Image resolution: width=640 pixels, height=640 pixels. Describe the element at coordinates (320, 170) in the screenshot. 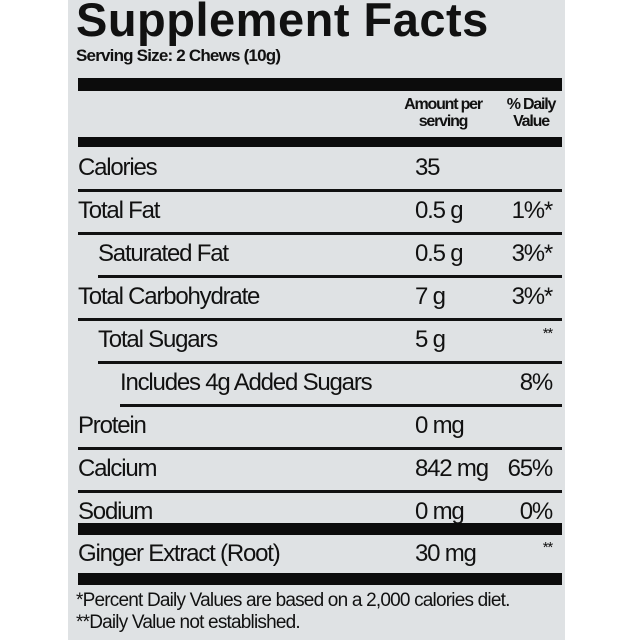

I see `nutrient-row: Calories 35` at that location.